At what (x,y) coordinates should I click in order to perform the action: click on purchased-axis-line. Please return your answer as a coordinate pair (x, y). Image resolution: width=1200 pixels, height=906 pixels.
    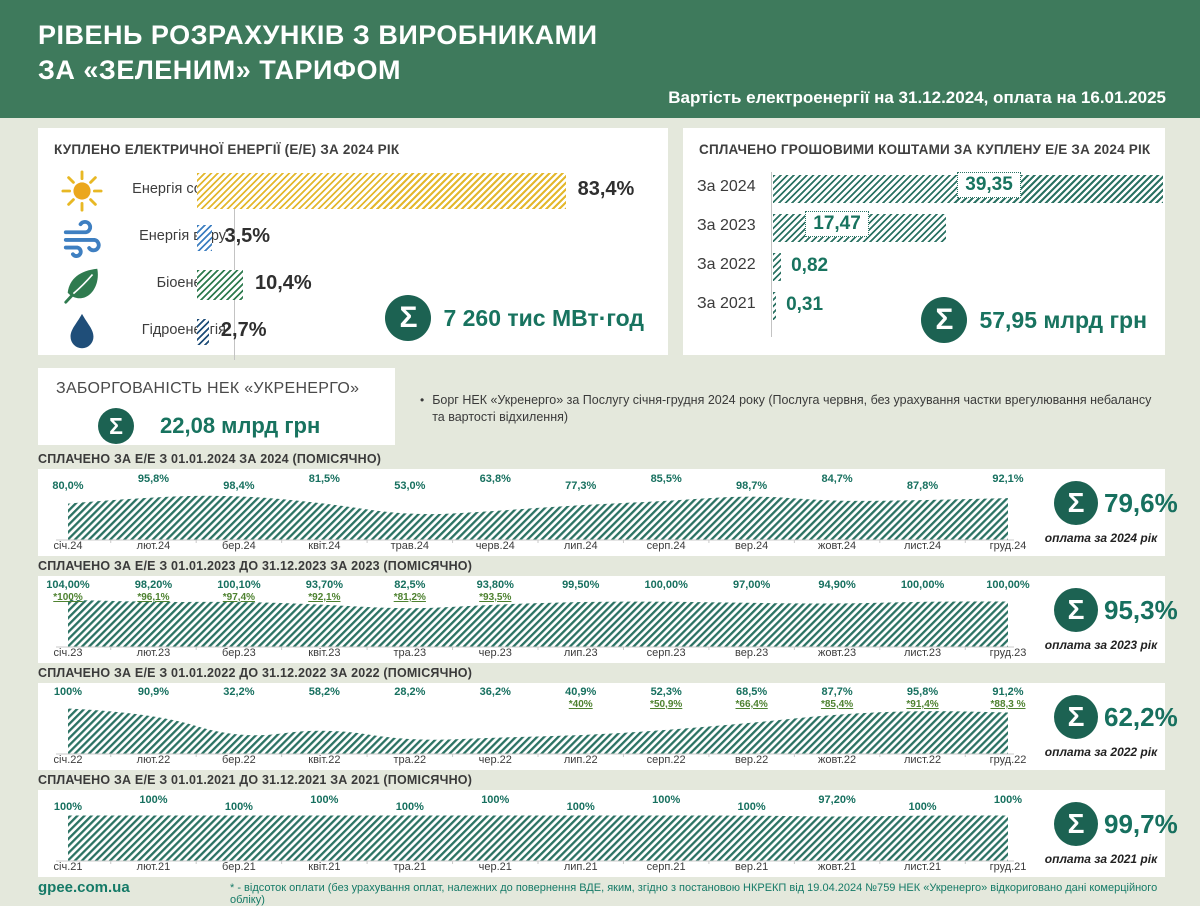
    Looking at the image, I should click on (234, 267).